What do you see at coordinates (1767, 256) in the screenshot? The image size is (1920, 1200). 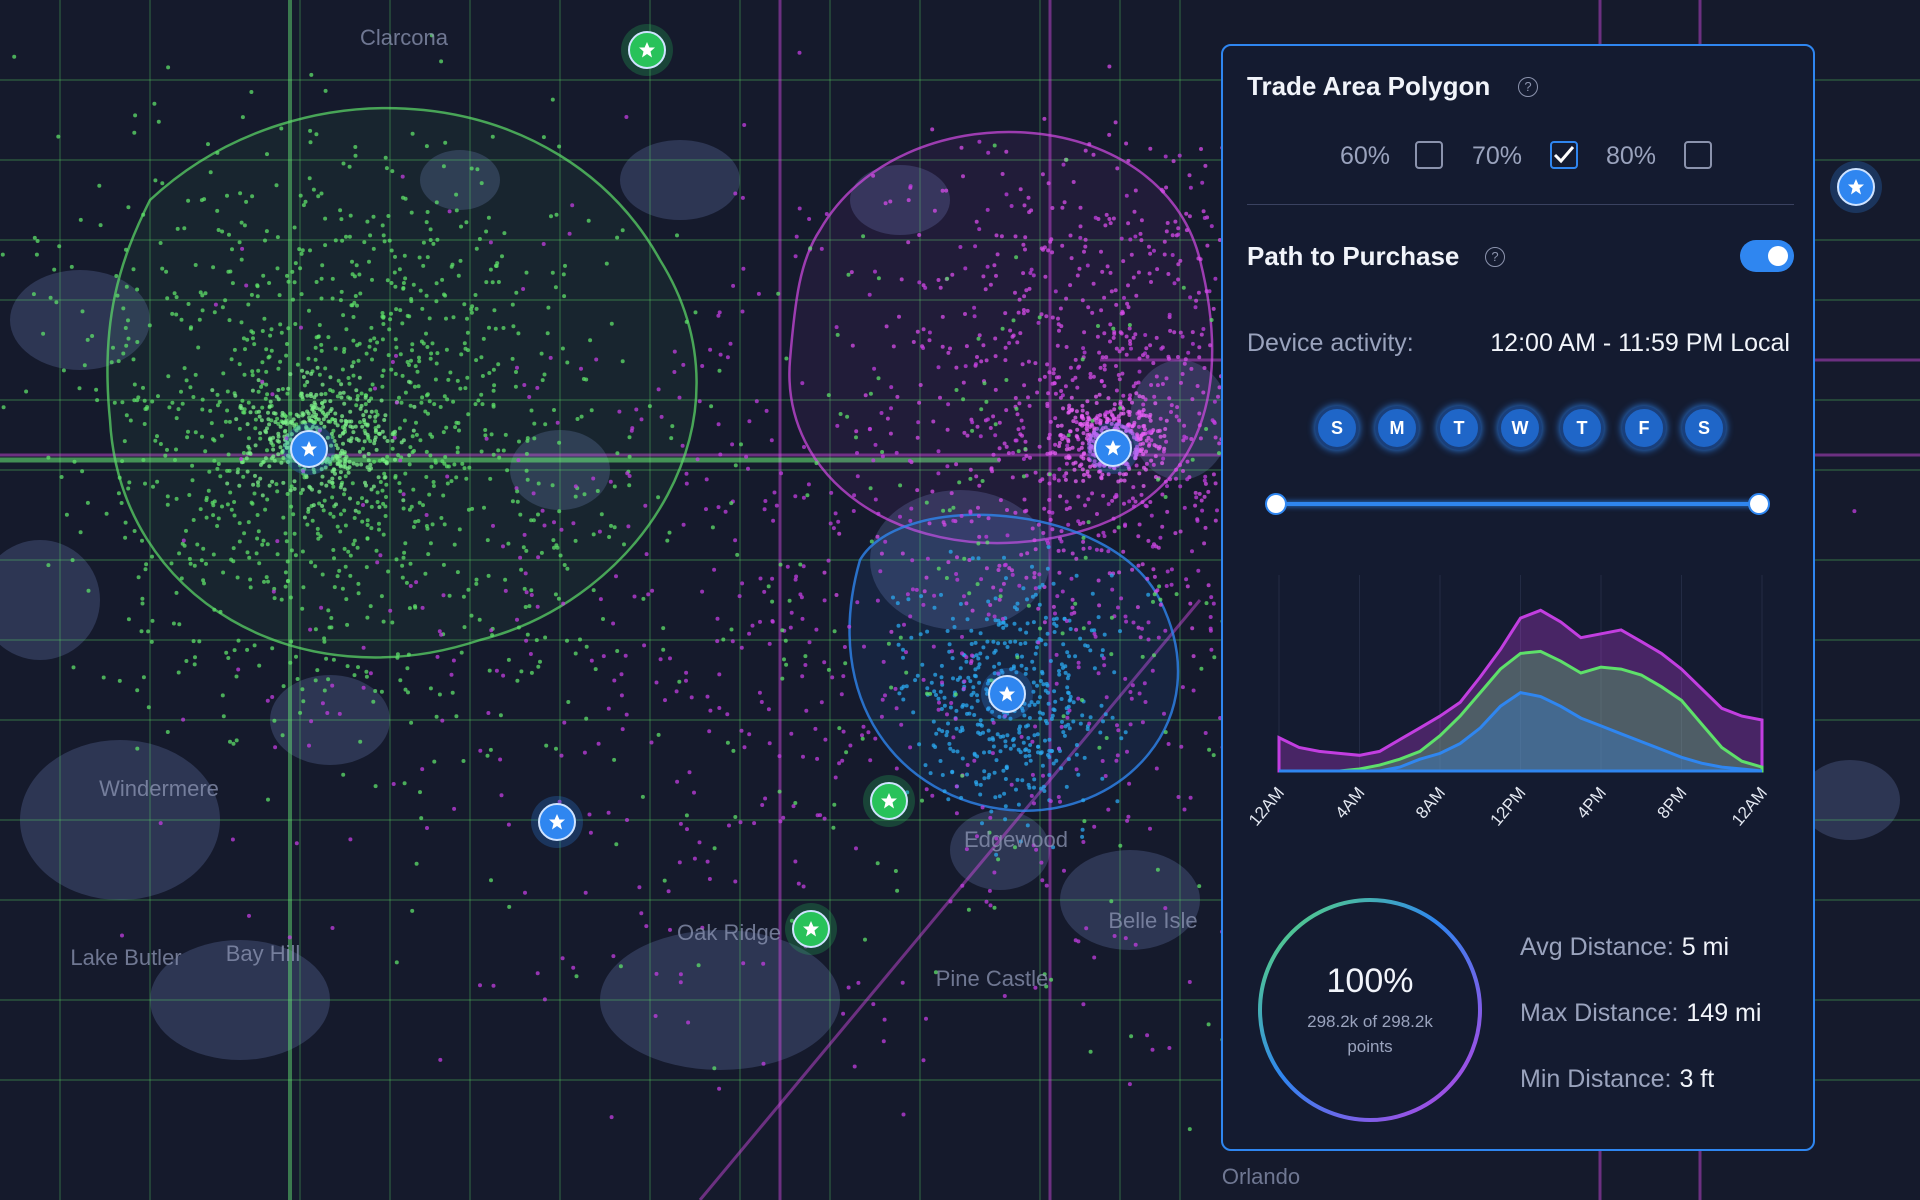 I see `toggle` at bounding box center [1767, 256].